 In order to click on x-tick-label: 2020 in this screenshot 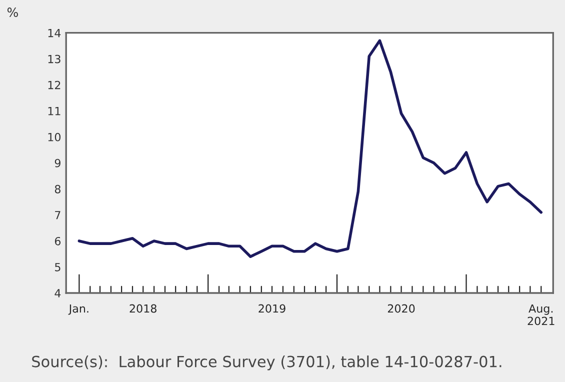, I will do `click(401, 308)`.